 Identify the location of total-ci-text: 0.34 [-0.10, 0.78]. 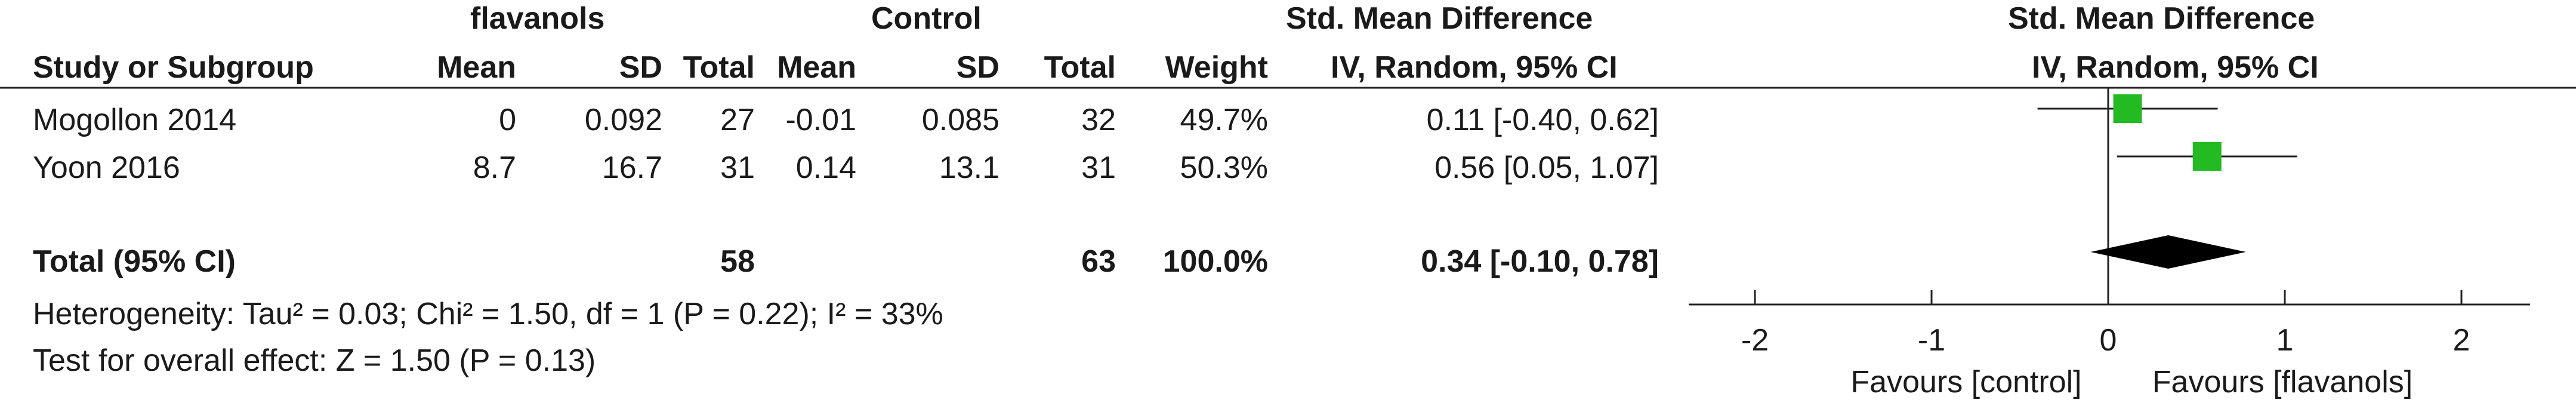
(1540, 261).